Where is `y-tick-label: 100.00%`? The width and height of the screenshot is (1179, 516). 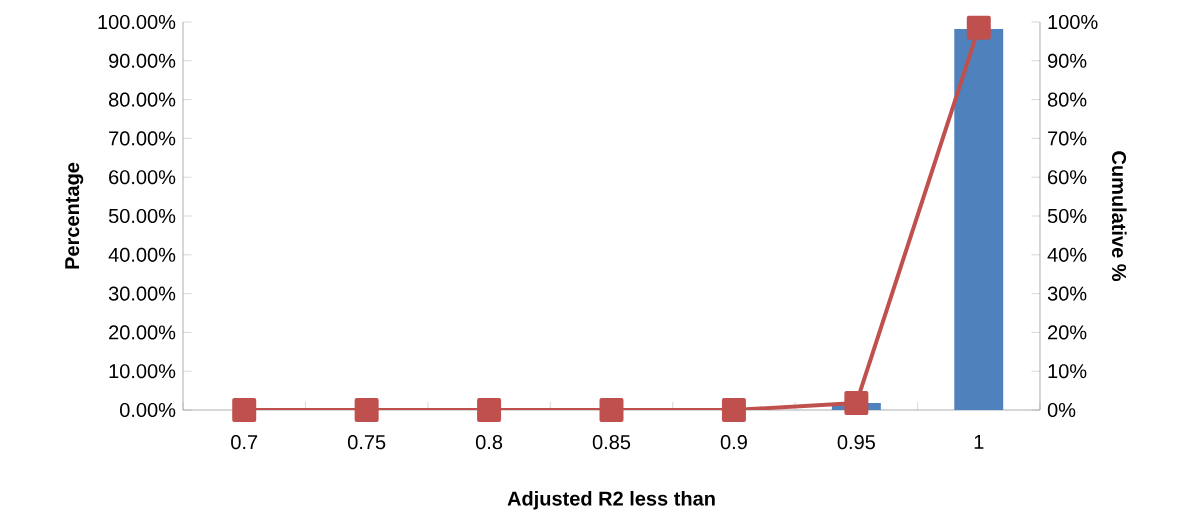 y-tick-label: 100.00% is located at coordinates (137, 22).